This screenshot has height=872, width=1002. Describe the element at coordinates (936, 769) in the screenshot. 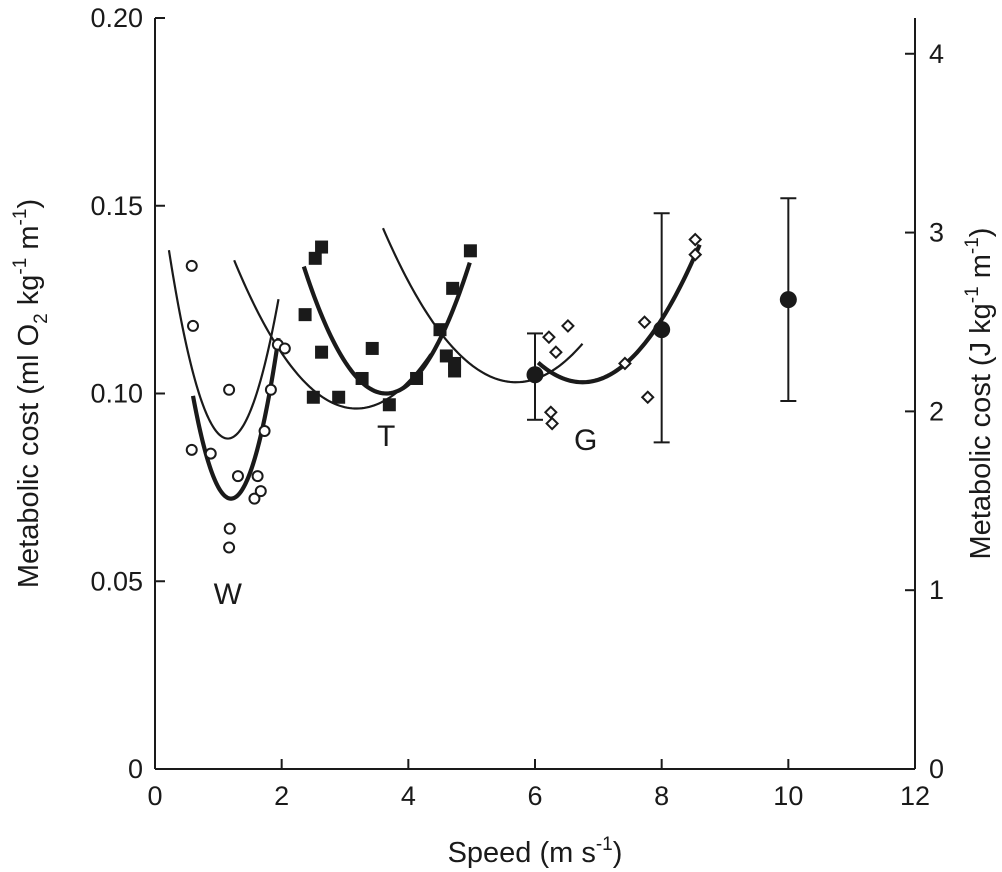

I see `right-y-tick-label: 0` at that location.